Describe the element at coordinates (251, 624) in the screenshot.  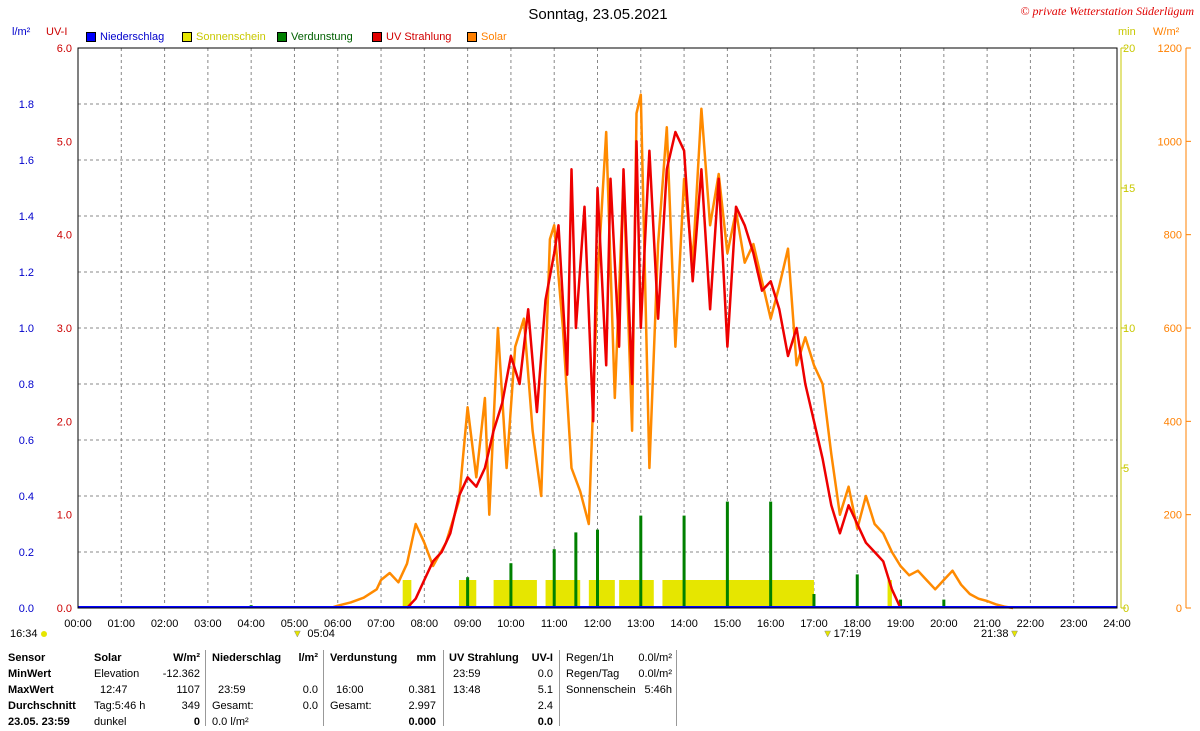
I see `x-tick-label: 04:00` at that location.